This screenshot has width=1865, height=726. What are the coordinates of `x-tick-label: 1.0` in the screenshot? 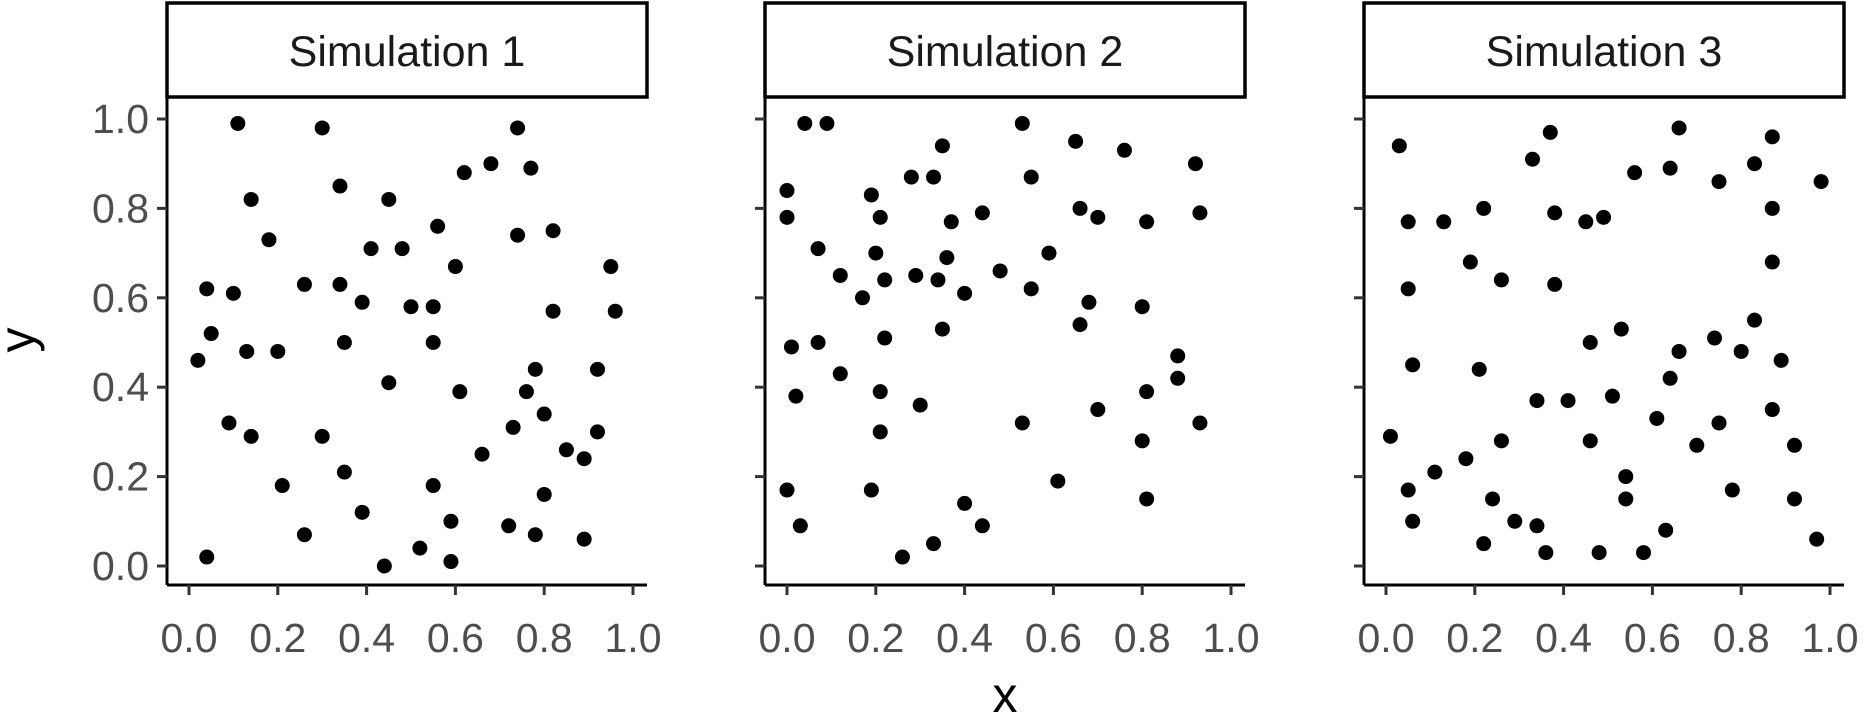 It's located at (1231, 638).